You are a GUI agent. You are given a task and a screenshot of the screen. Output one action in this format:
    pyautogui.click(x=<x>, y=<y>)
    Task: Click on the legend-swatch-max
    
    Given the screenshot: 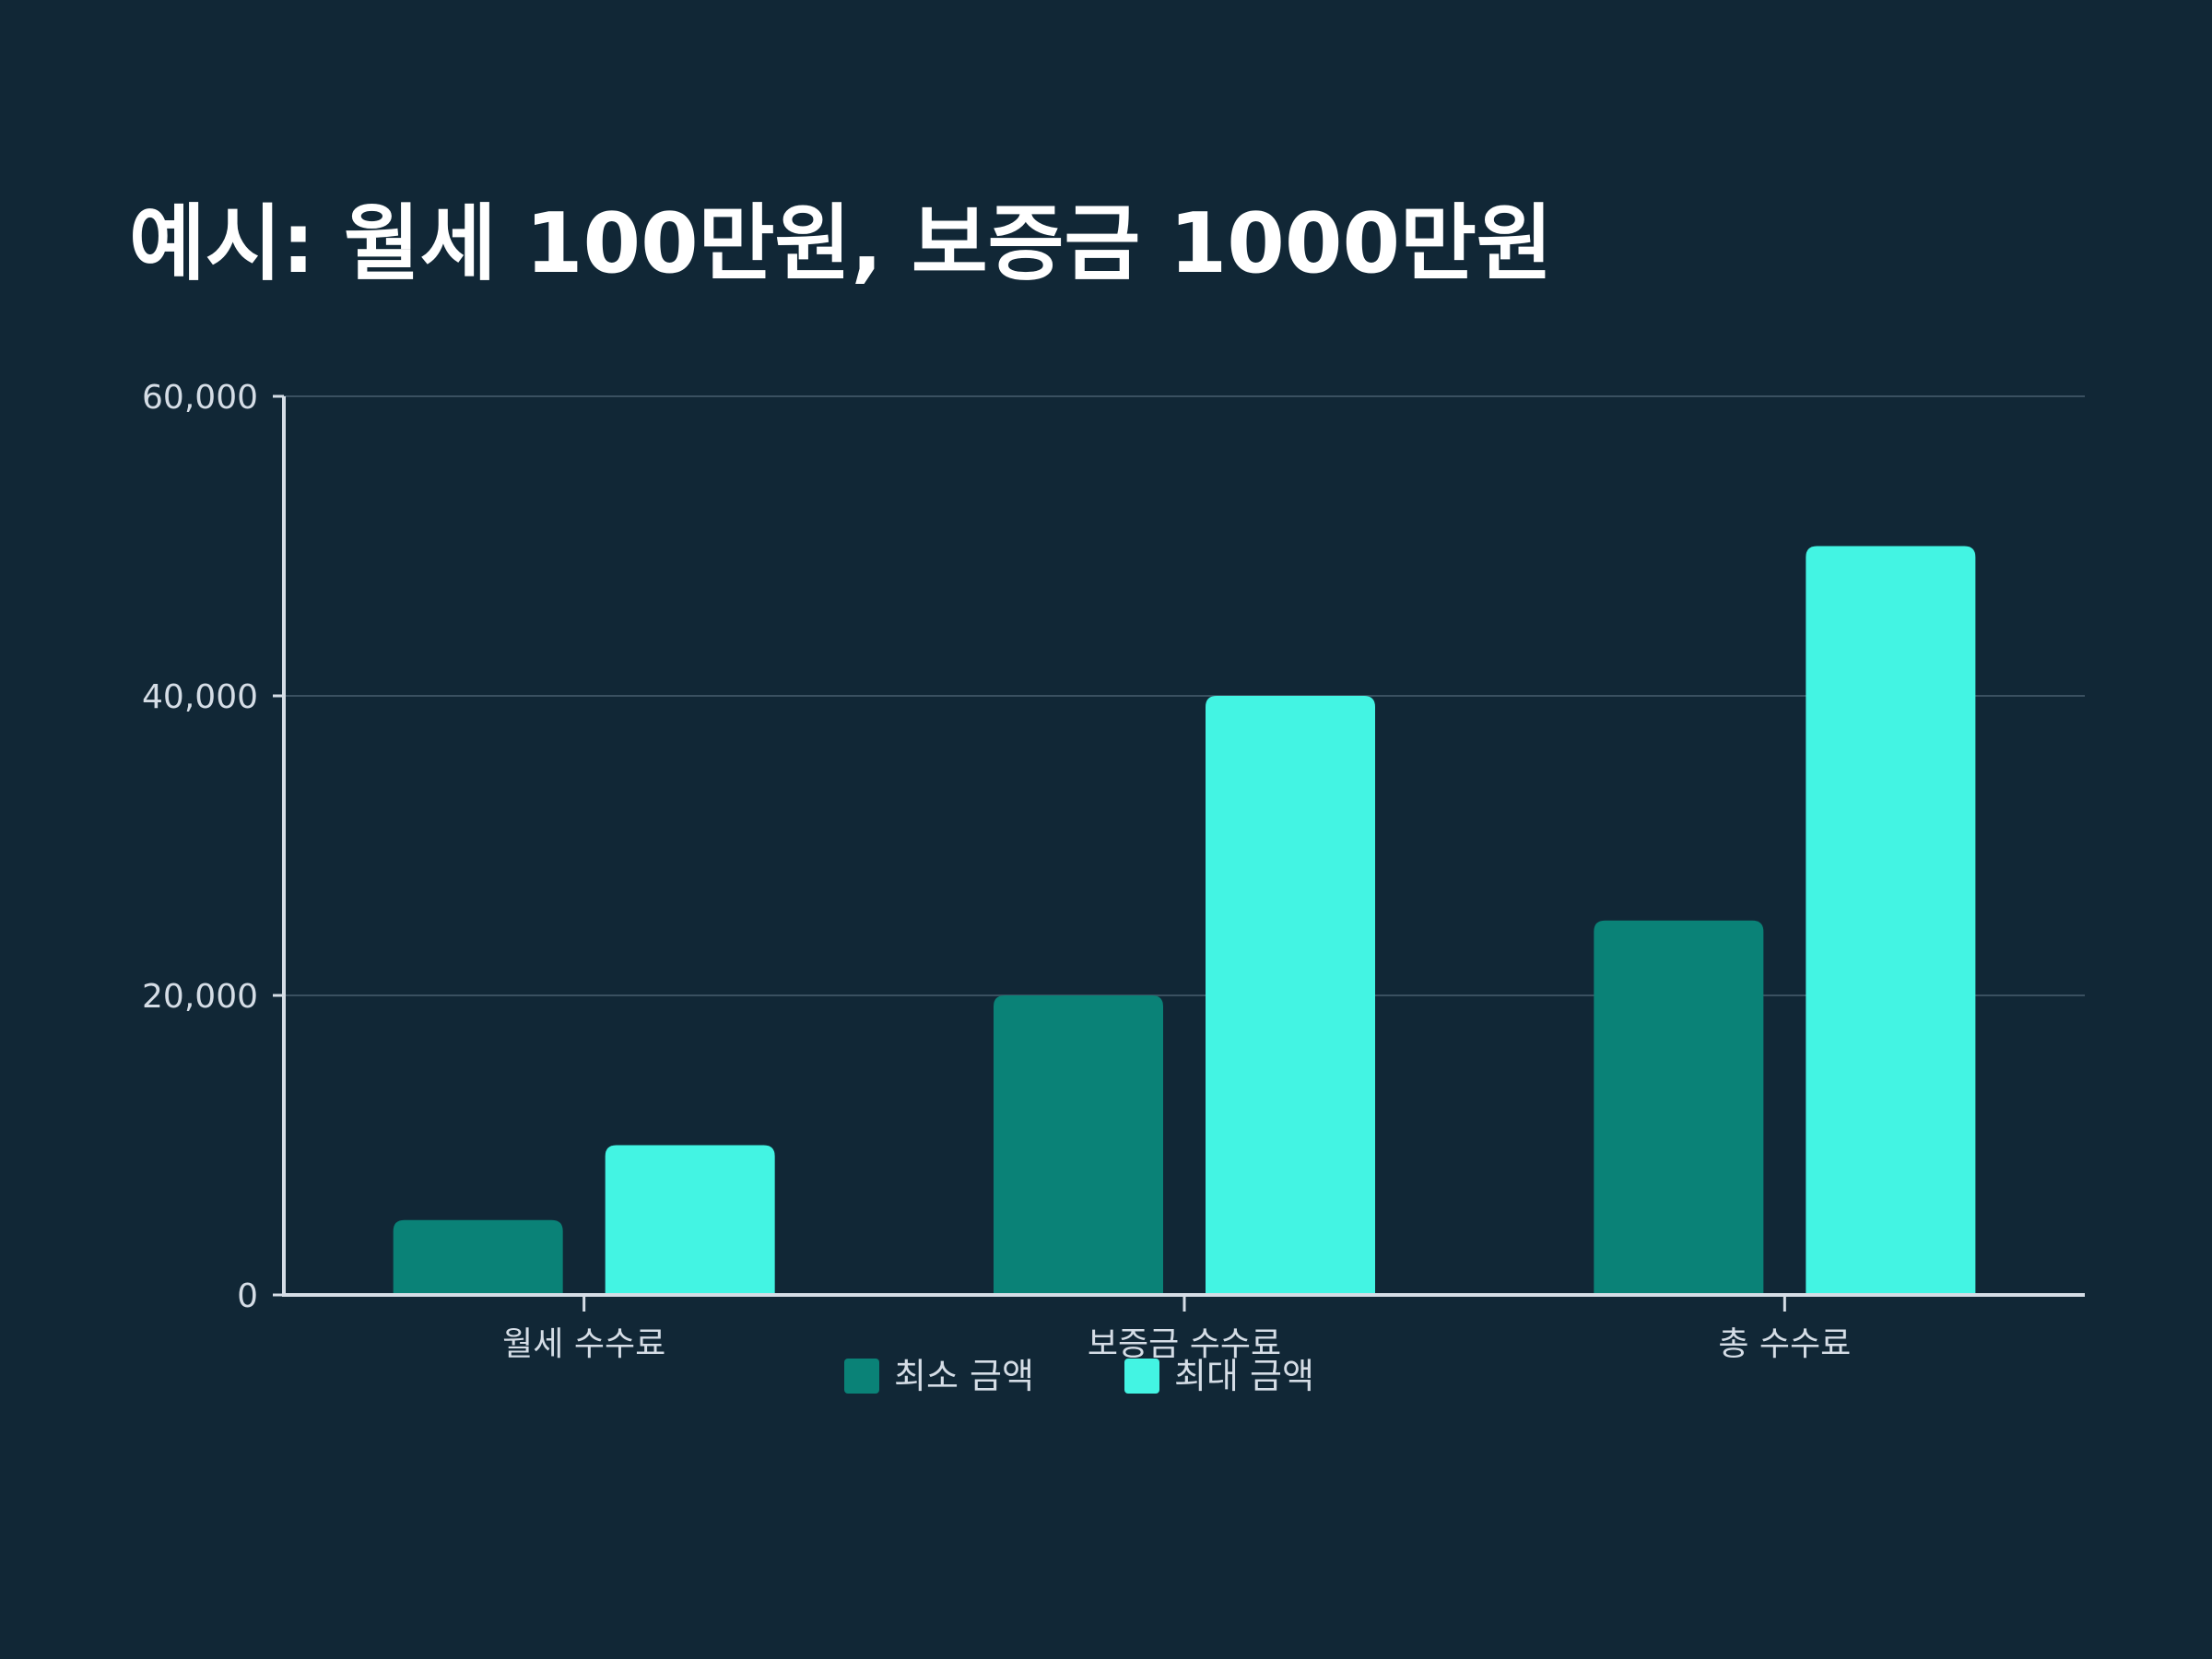 What is the action you would take?
    pyautogui.click(x=1141, y=1376)
    